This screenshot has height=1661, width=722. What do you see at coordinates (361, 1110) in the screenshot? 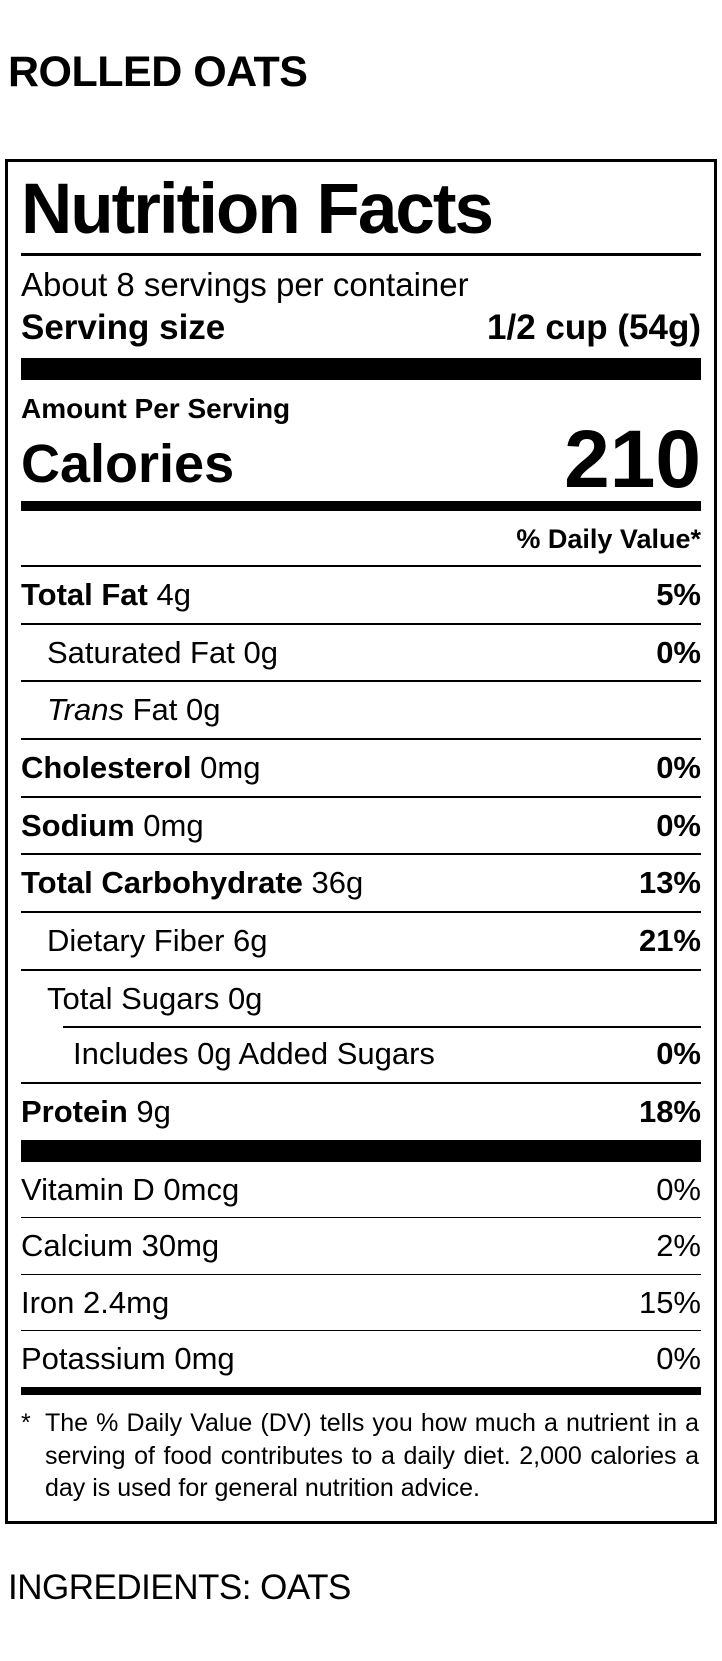
I see `nutrient-row-protein: Protein 9g 18%` at bounding box center [361, 1110].